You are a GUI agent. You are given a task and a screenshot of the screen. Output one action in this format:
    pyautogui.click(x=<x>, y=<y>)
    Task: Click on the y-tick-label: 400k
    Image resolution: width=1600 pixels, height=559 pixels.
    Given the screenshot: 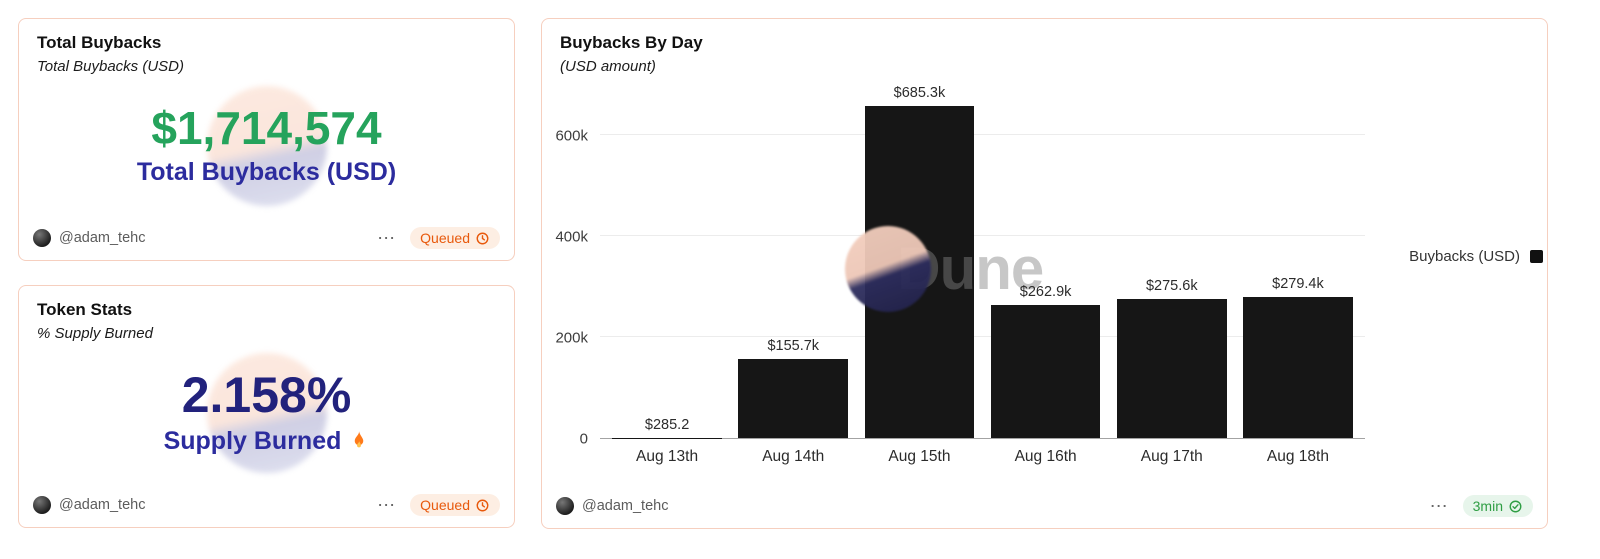 What is the action you would take?
    pyautogui.click(x=571, y=237)
    